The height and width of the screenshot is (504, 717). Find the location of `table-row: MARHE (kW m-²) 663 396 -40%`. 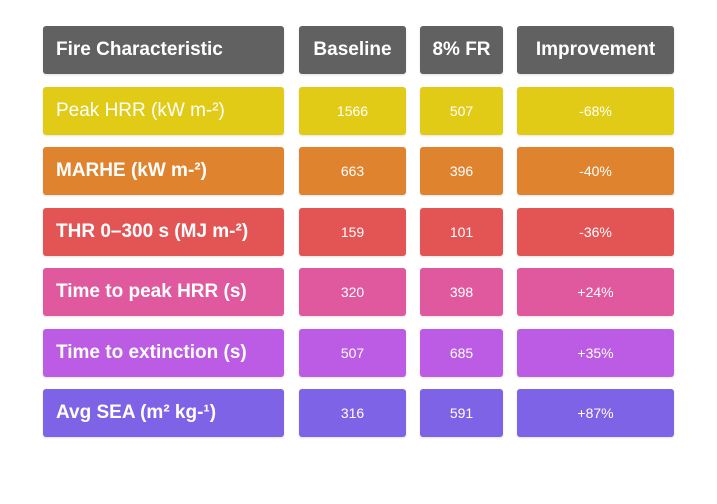

table-row: MARHE (kW m-²) 663 396 -40% is located at coordinates (358, 171).